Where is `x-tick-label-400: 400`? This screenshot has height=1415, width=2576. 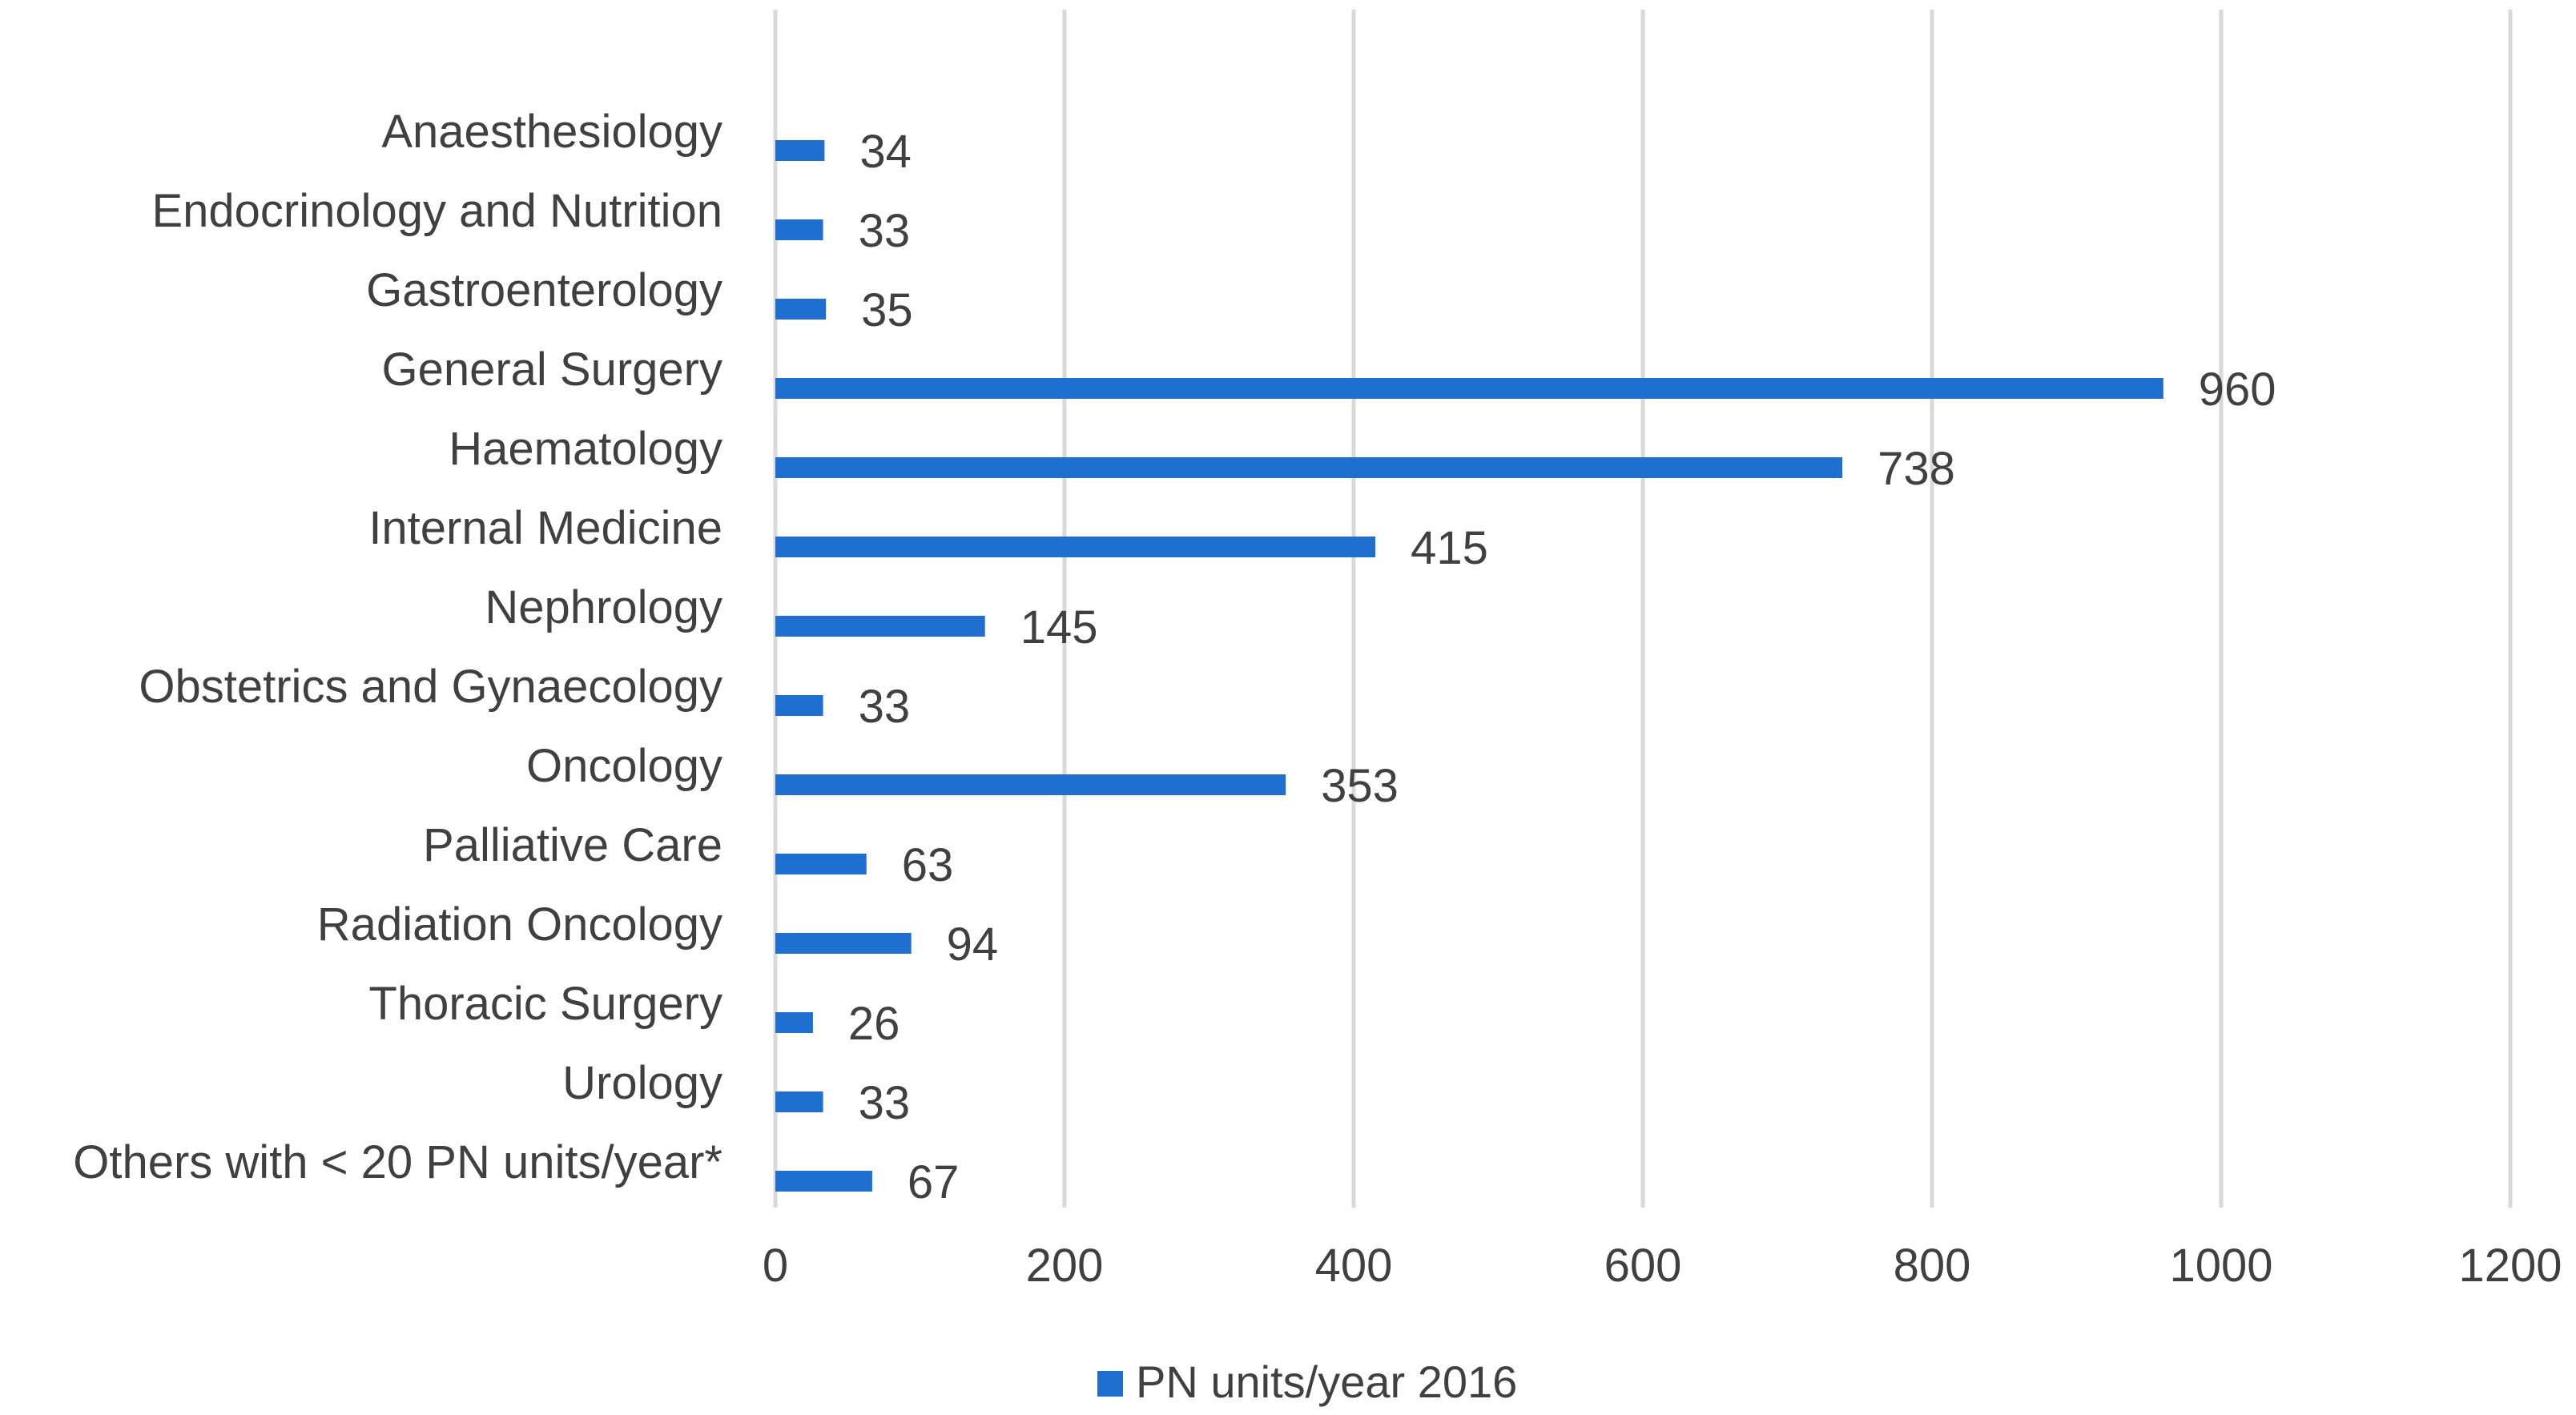 x-tick-label-400: 400 is located at coordinates (1354, 1266).